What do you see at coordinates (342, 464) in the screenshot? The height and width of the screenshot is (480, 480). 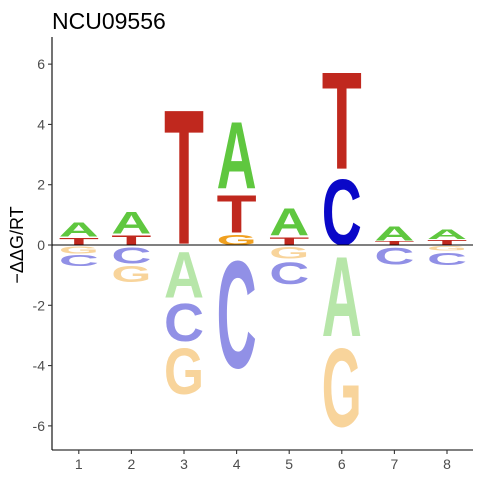 I see `x-tick-label: 6` at bounding box center [342, 464].